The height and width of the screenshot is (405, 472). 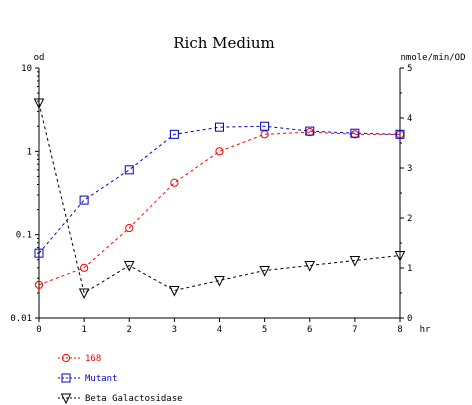 What do you see at coordinates (83, 330) in the screenshot?
I see `x-axis-tick-label: 1` at bounding box center [83, 330].